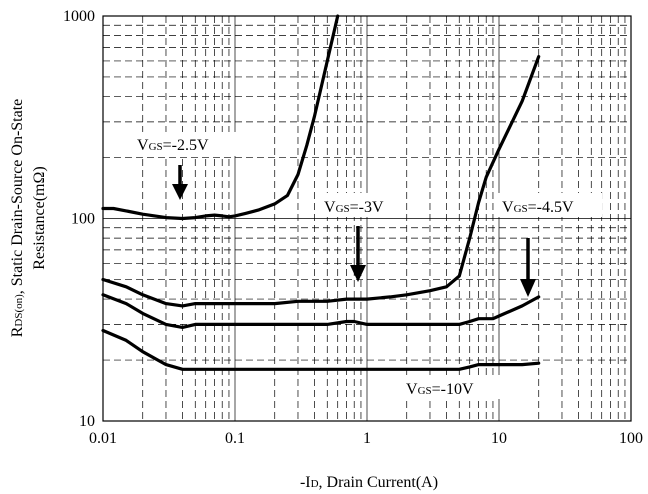  I want to click on annotation-bg-vgs-4p5, so click(550, 205).